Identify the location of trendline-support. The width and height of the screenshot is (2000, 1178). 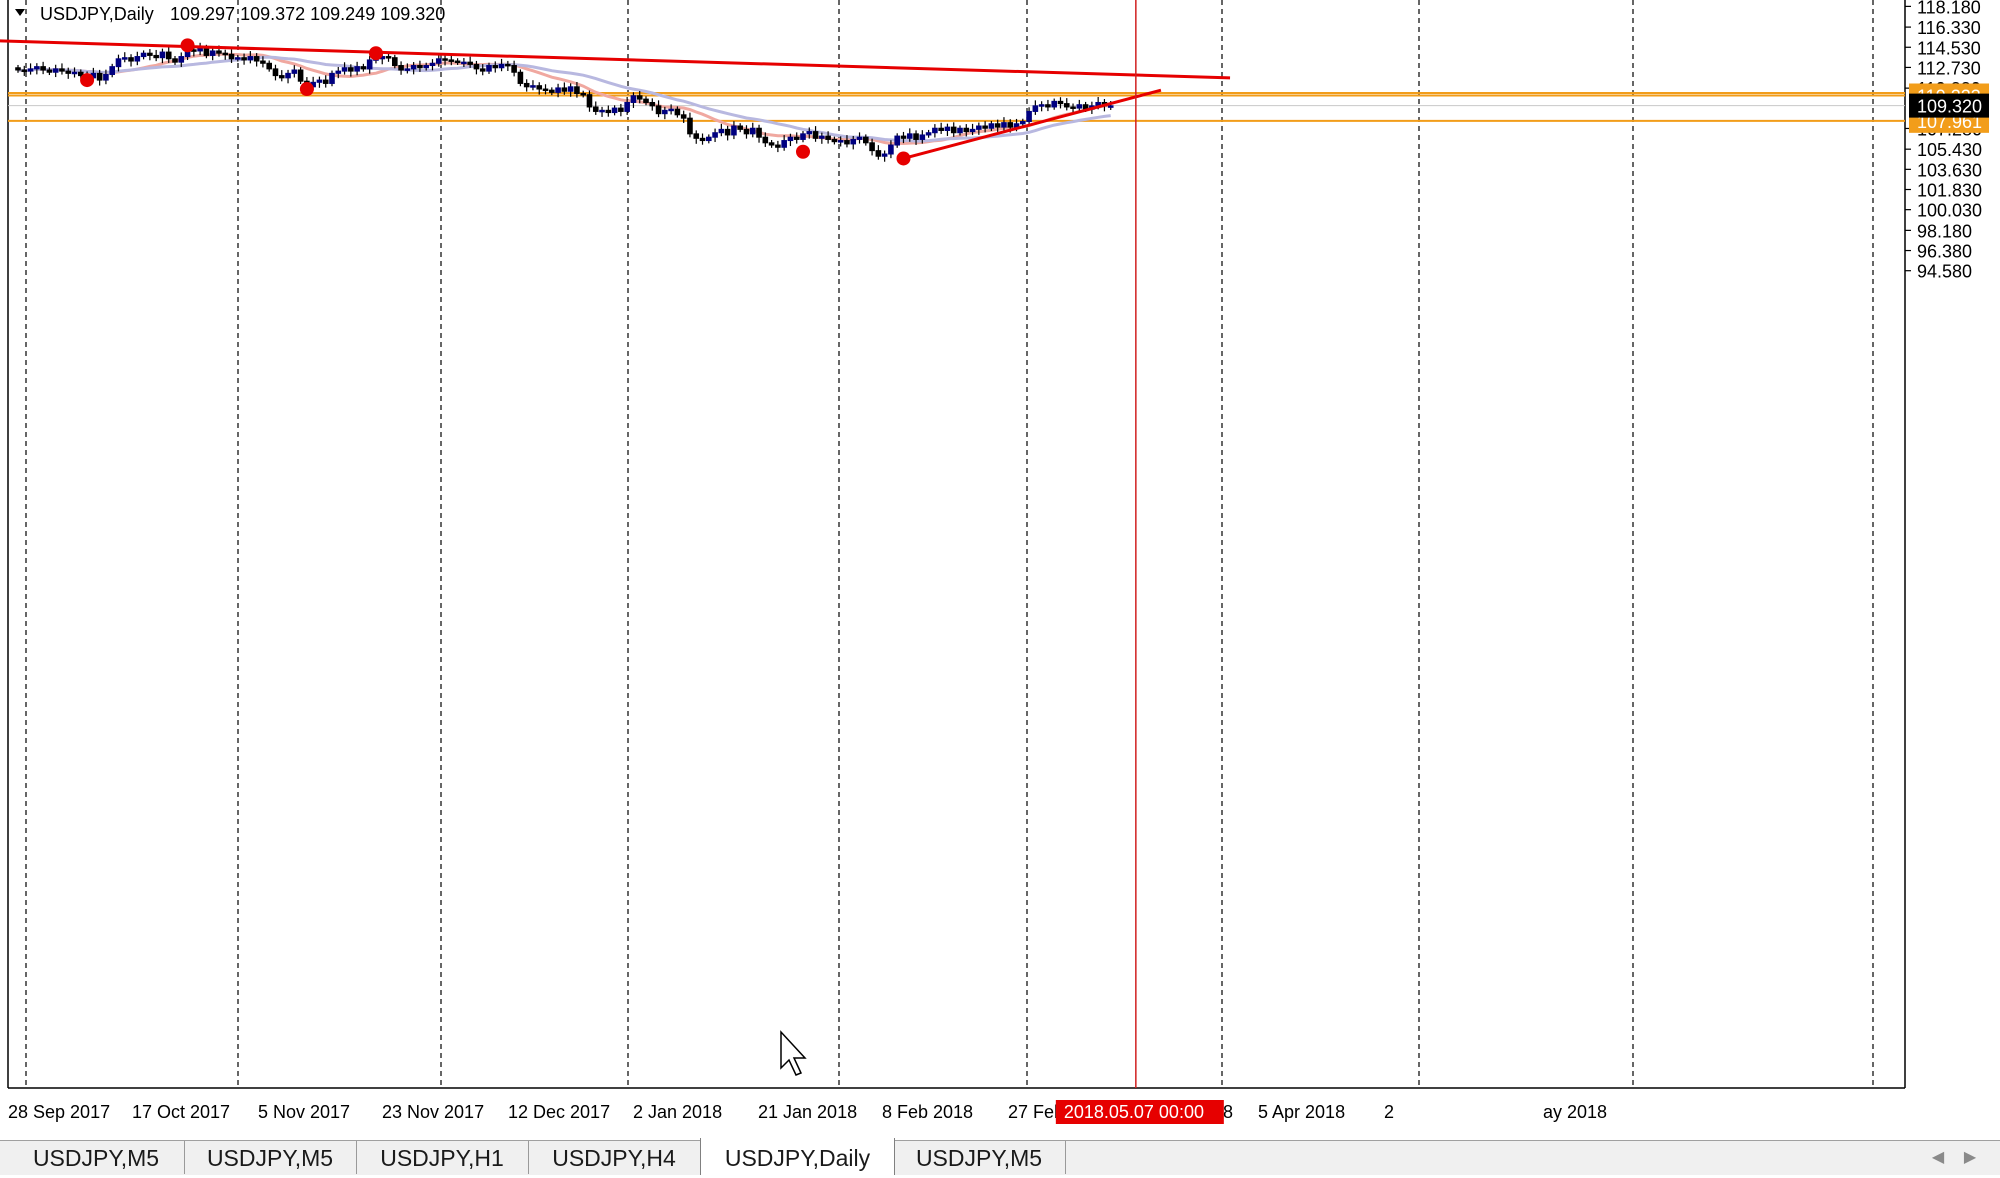
(1032, 124).